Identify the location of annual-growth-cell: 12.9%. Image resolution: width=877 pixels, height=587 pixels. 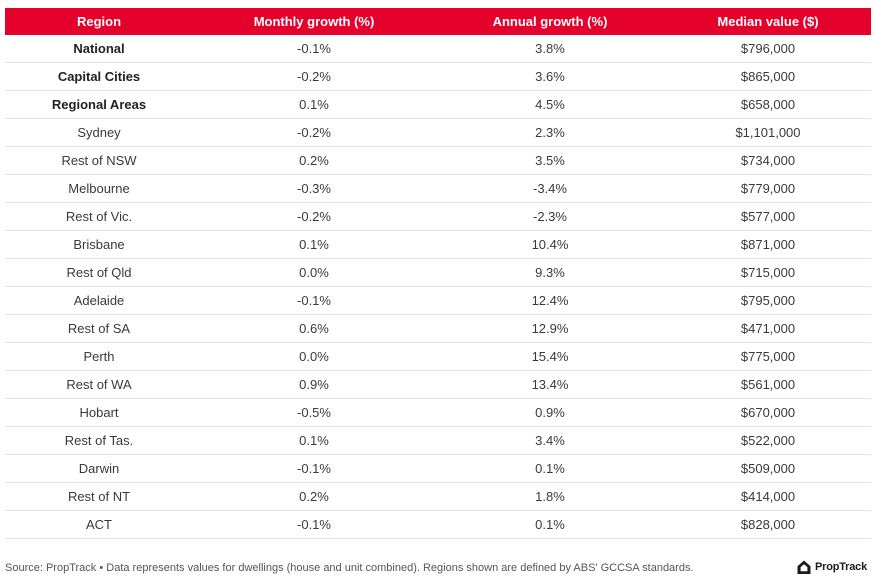
(550, 328).